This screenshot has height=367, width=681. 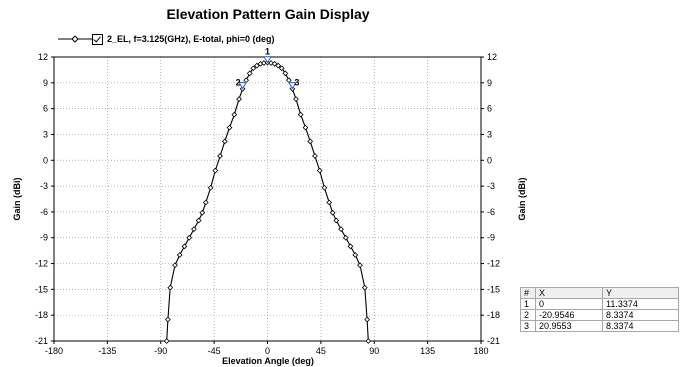 I want to click on y-tick-label-right: 0, so click(x=489, y=160).